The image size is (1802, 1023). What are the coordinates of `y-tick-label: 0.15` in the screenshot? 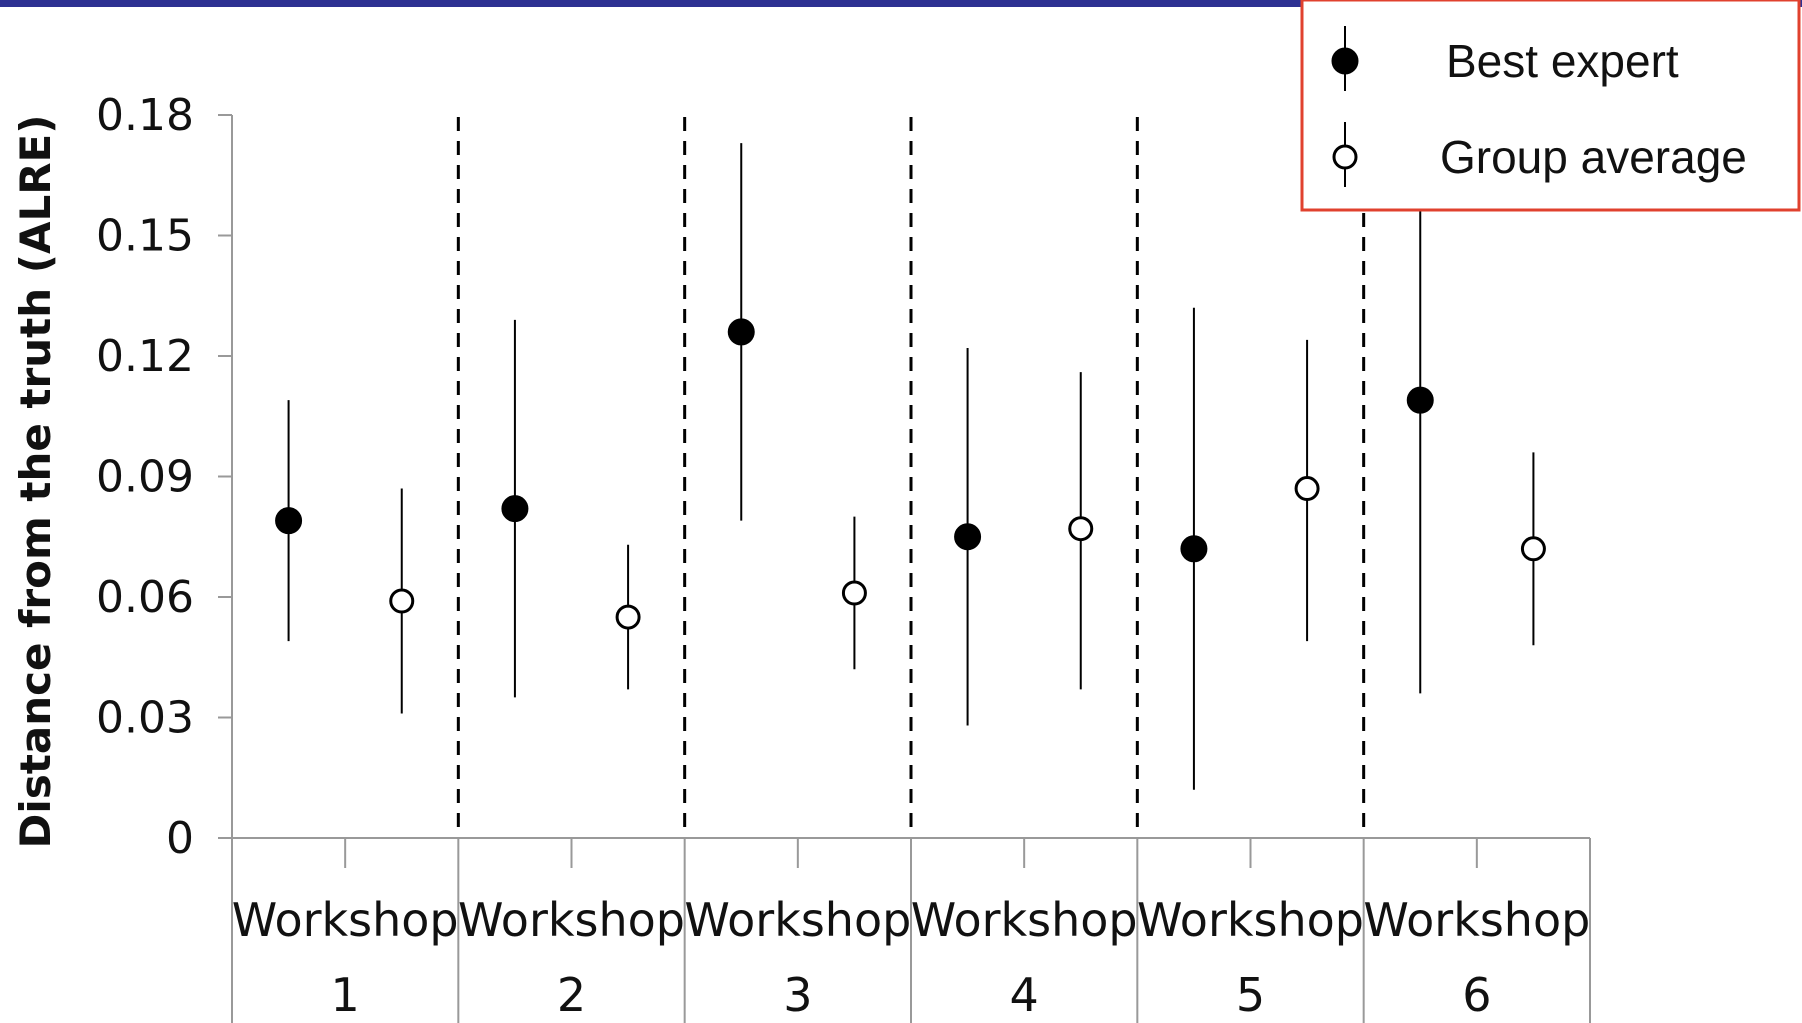 It's located at (145, 236).